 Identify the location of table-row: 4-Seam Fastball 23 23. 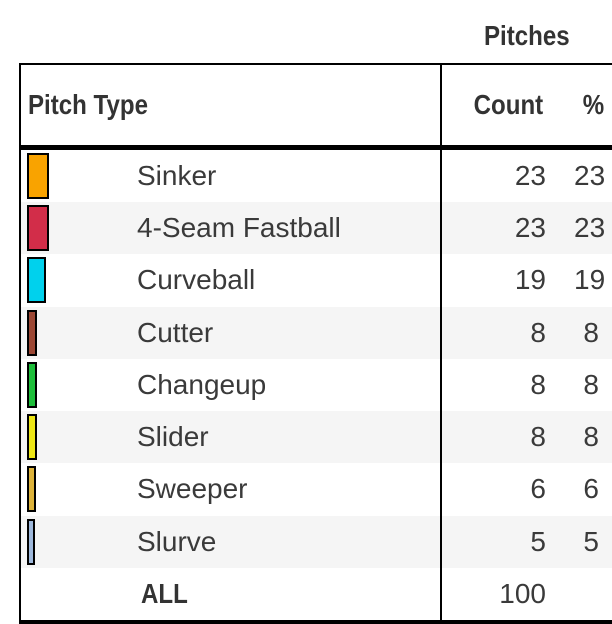
(316, 228).